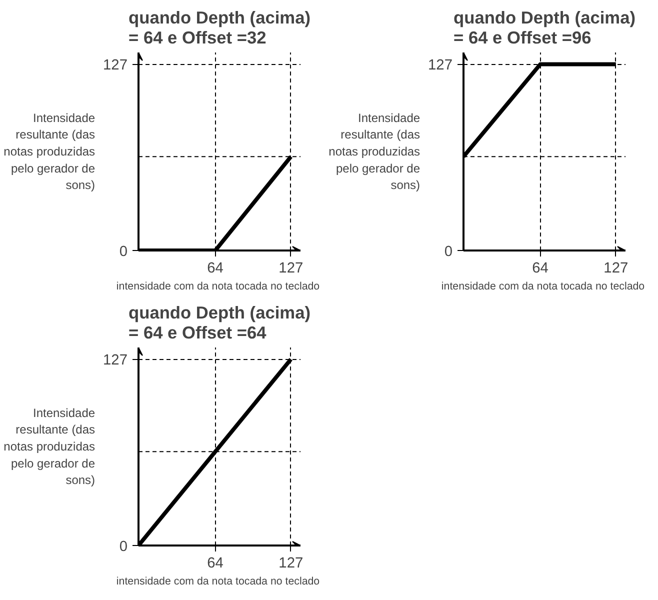 This screenshot has height=600, width=658. Describe the element at coordinates (219, 28) in the screenshot. I see `chart-title: quando Depth (acima) = 64 e Offset =32` at that location.